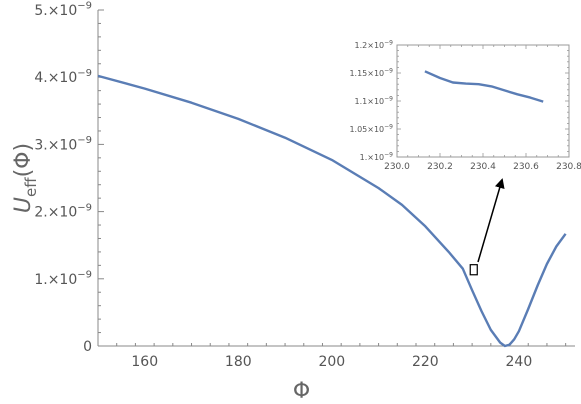 This screenshot has width=581, height=404. What do you see at coordinates (63, 211) in the screenshot?
I see `y-tick-label: 2.×10−9` at bounding box center [63, 211].